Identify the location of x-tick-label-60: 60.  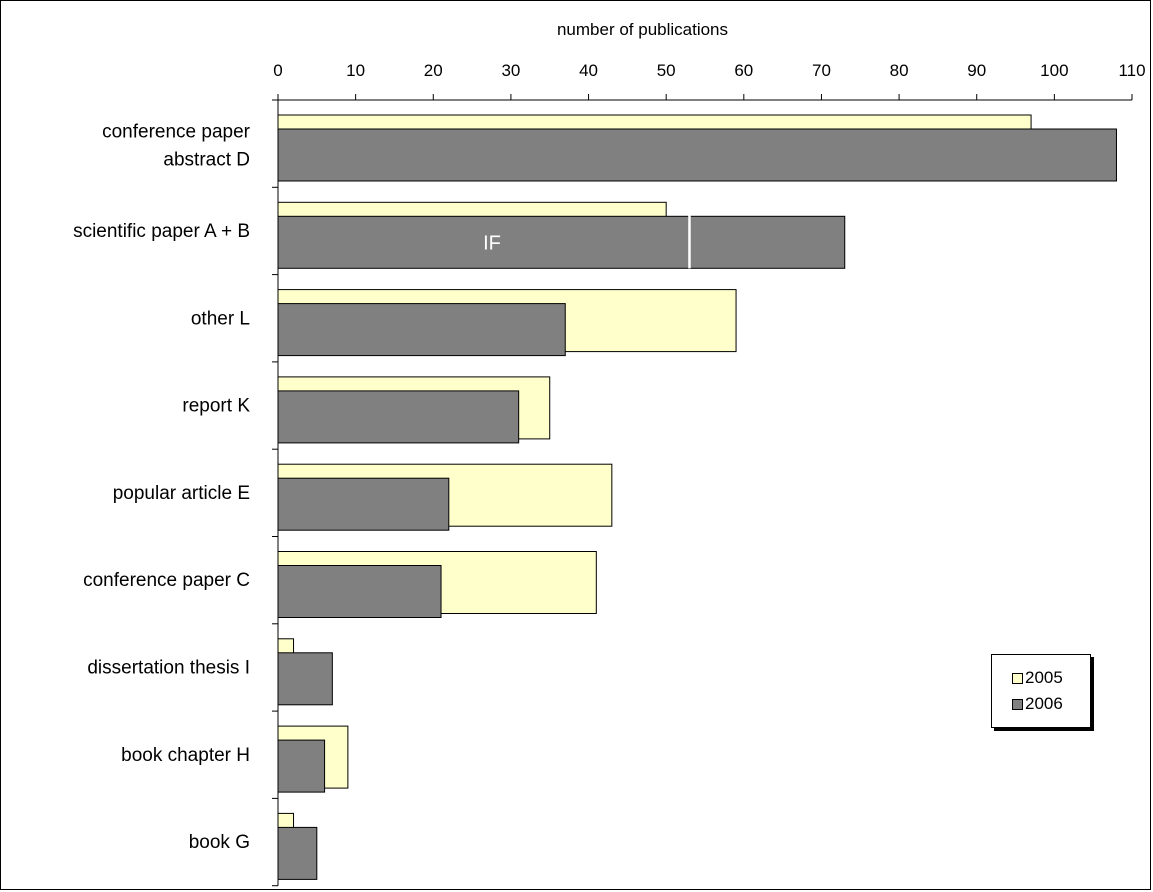
(743, 70).